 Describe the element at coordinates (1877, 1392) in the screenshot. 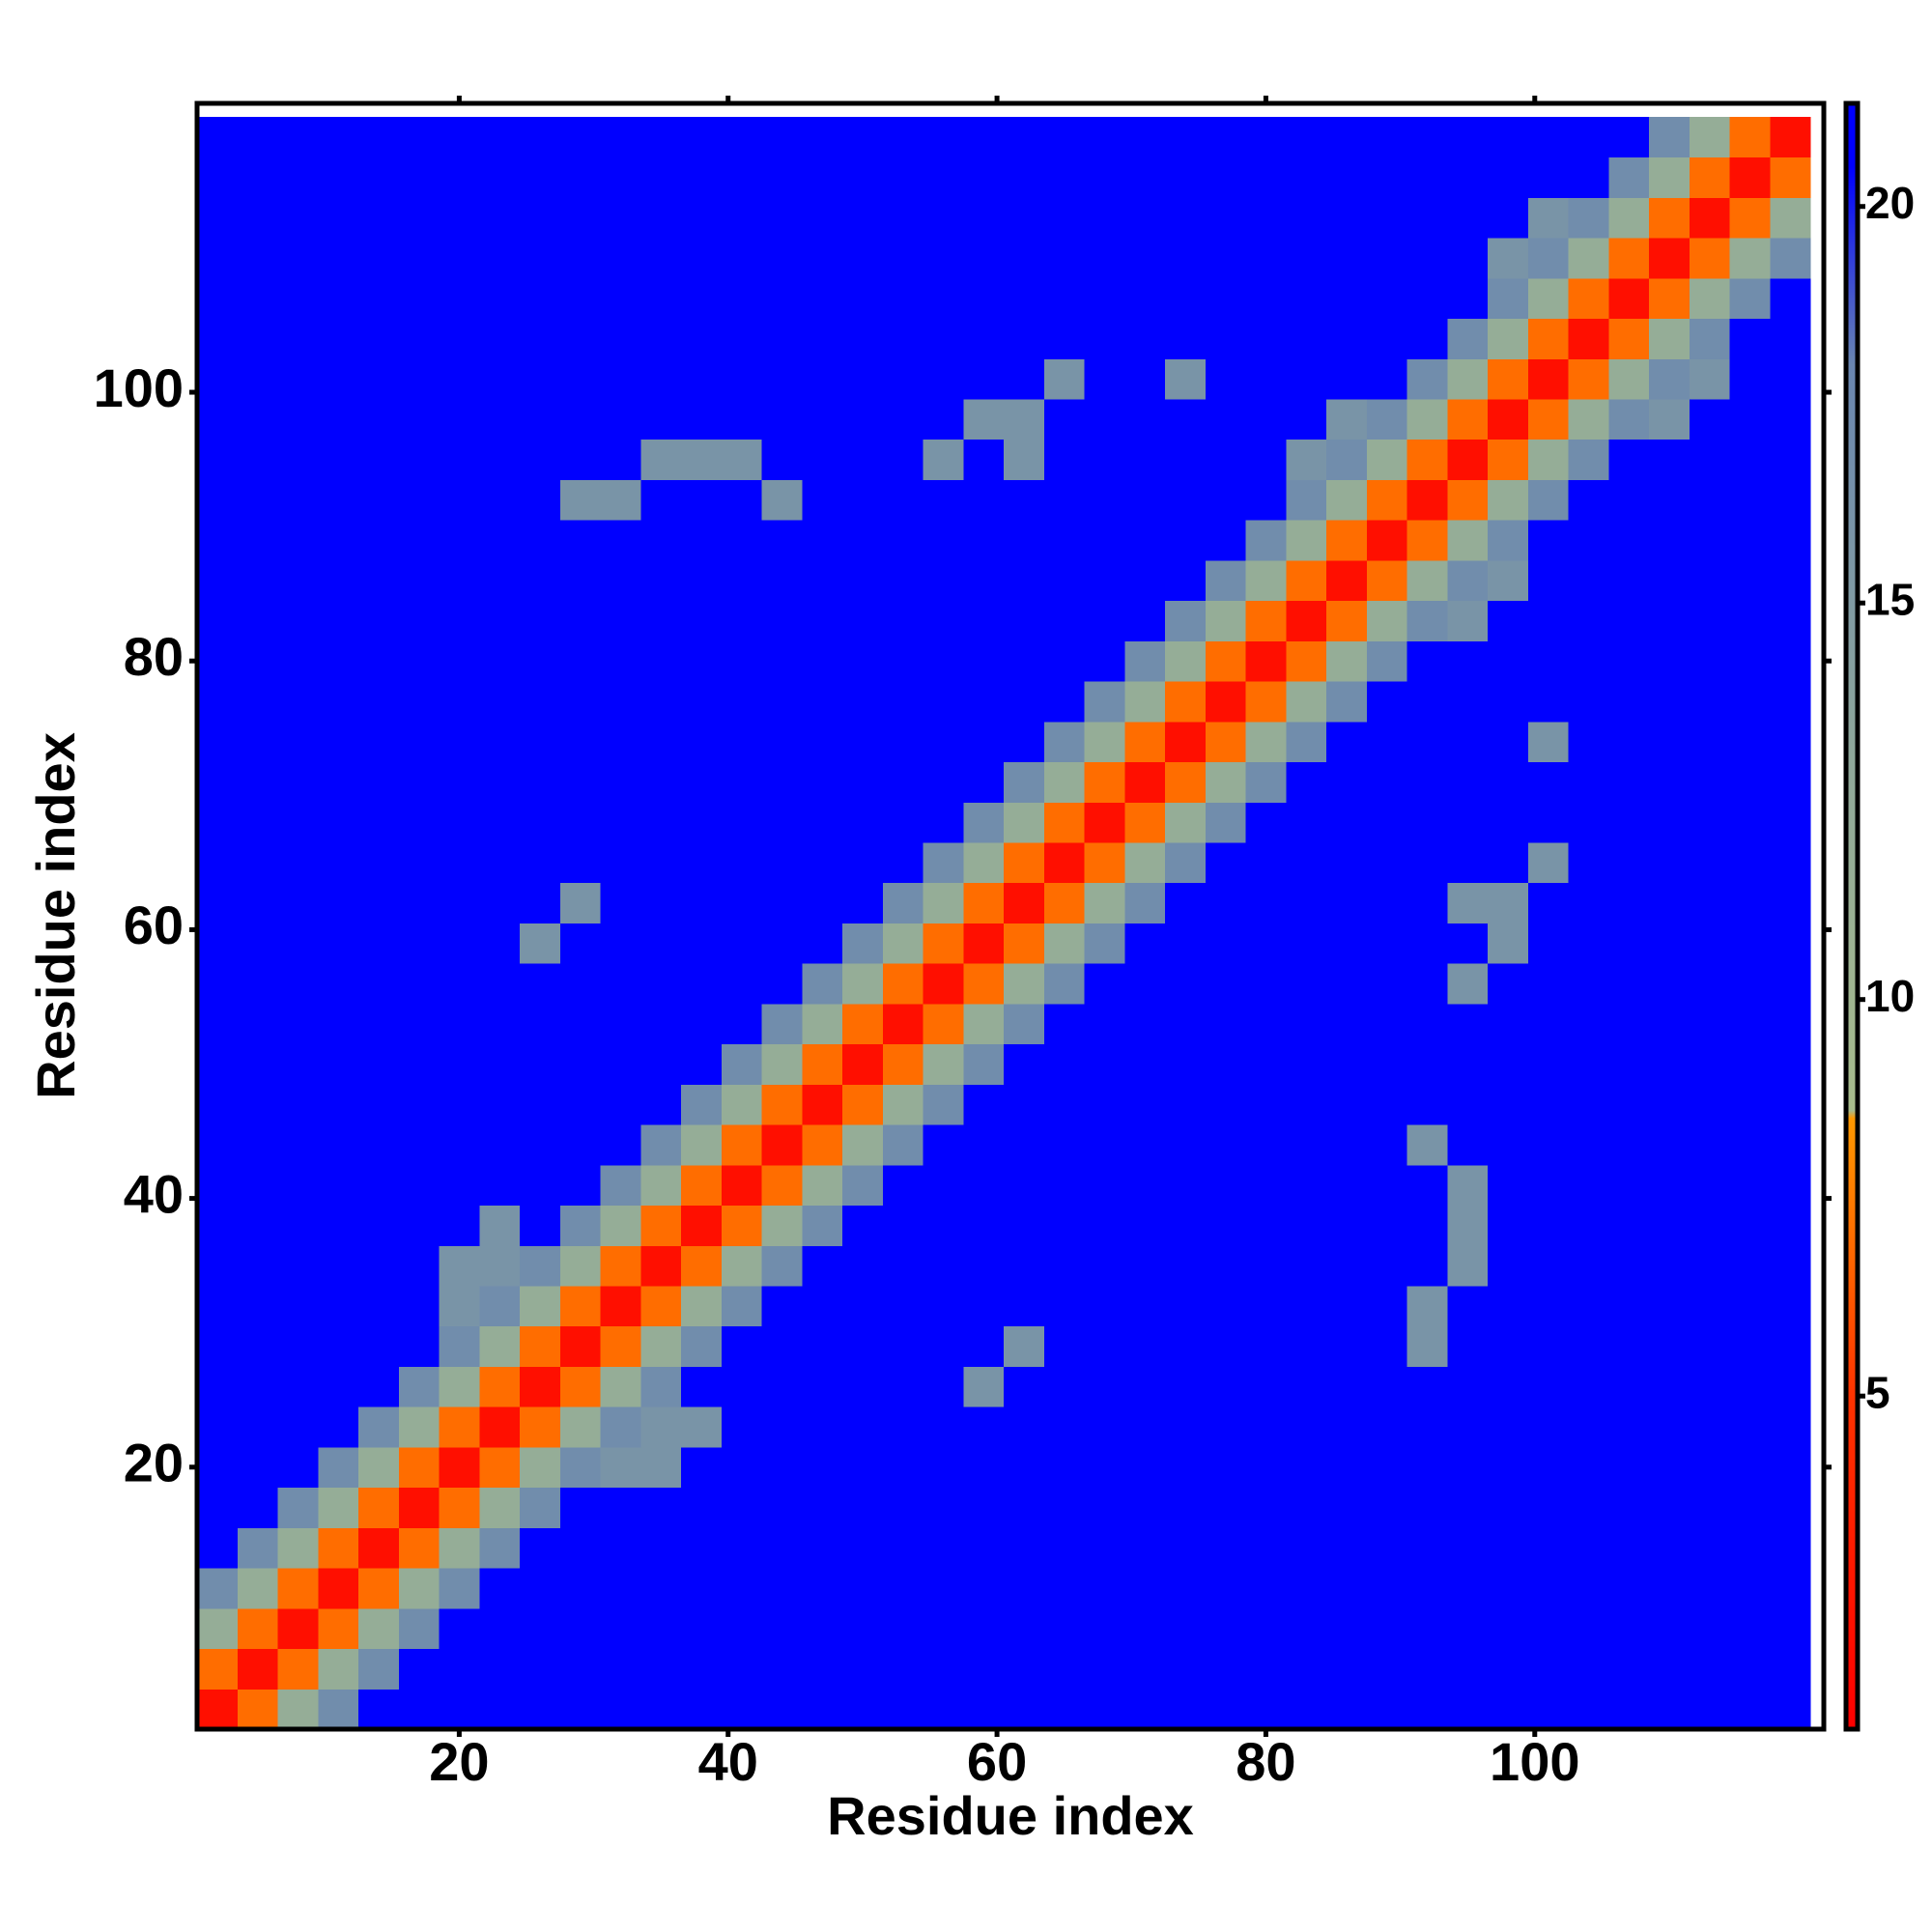

I see `colorbar-tick-label: 5` at that location.